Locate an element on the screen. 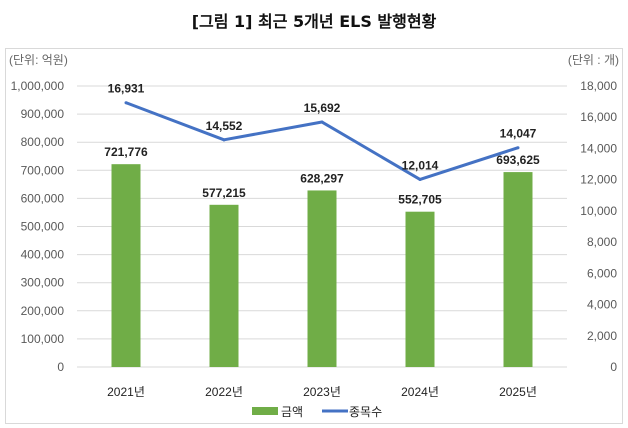  left-tick-label: 100,000 is located at coordinates (43, 339).